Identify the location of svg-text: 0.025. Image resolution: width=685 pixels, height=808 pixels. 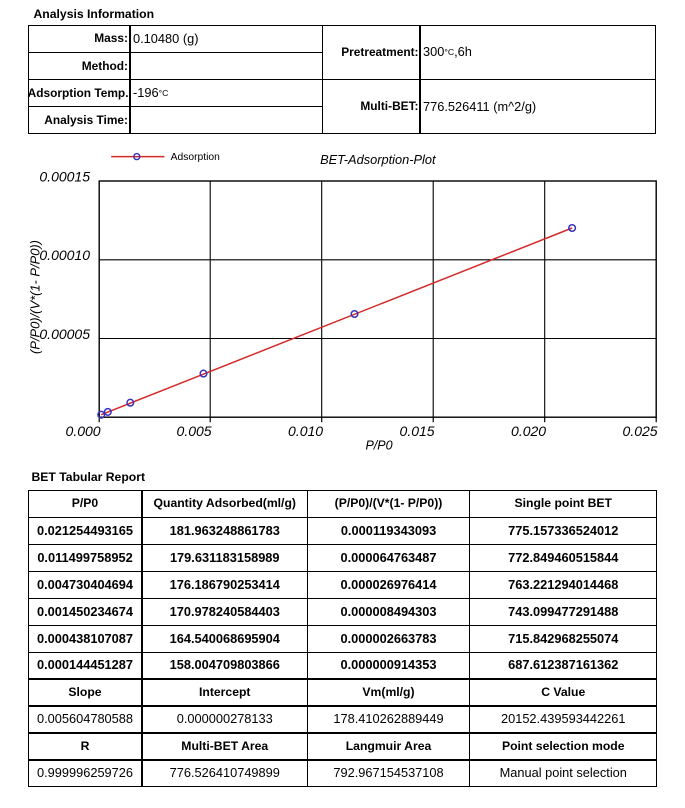
(640, 431).